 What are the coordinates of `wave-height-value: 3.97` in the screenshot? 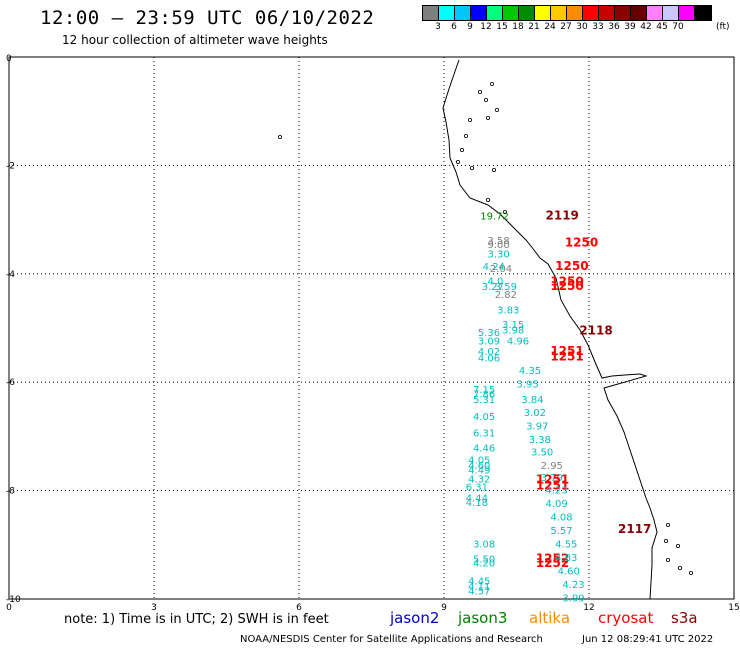 It's located at (537, 426).